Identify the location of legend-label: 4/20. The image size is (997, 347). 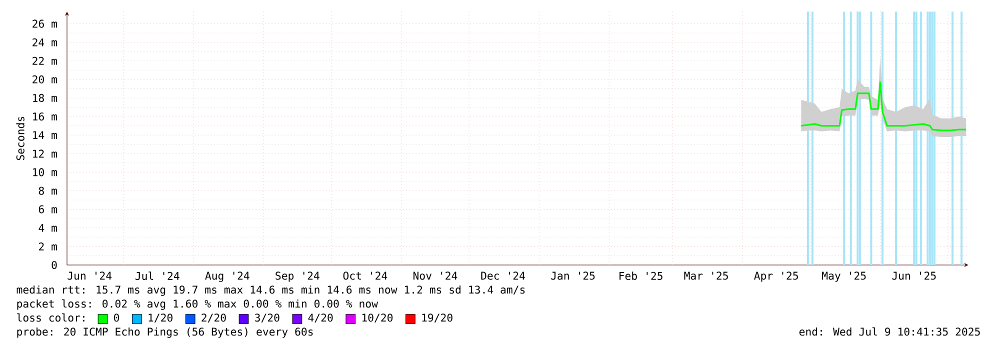
(320, 318).